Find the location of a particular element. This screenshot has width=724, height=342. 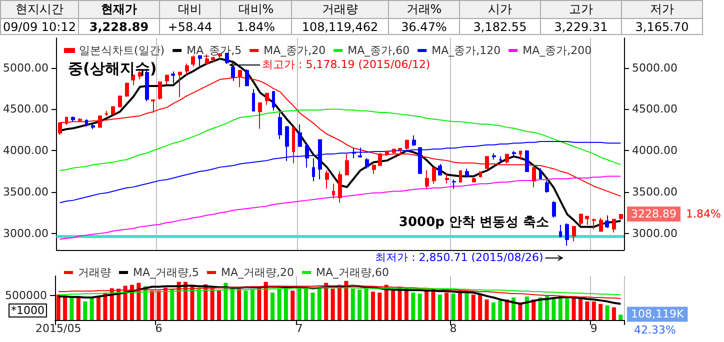

category-label: 거래% is located at coordinates (424, 9).